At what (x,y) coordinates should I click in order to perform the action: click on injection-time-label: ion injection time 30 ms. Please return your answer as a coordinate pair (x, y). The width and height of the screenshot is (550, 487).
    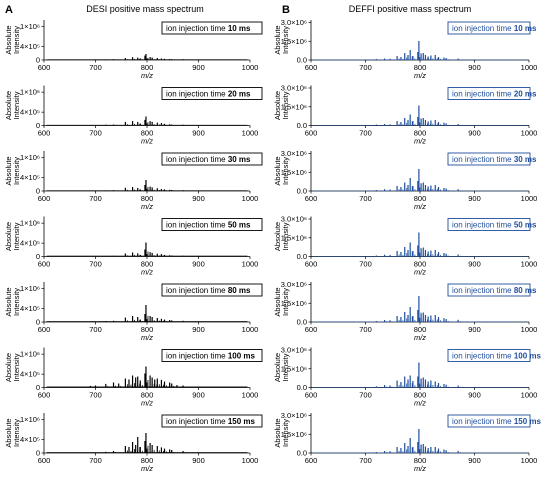
    Looking at the image, I should click on (208, 159).